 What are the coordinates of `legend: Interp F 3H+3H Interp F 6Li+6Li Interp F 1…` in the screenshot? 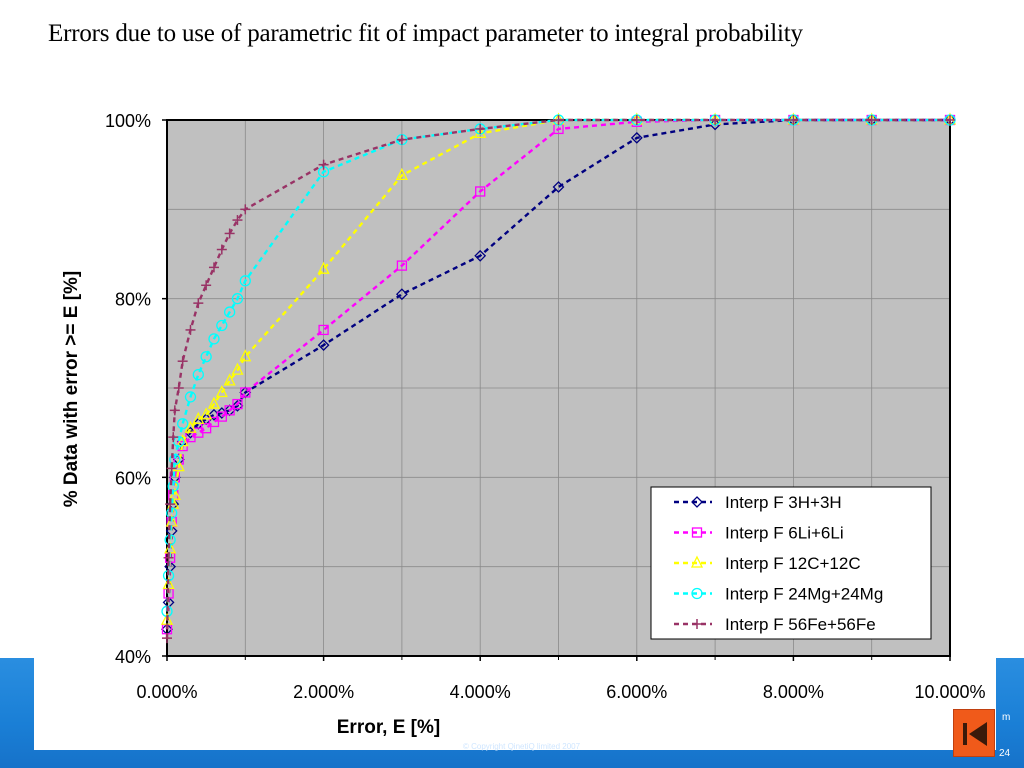 It's located at (791, 563).